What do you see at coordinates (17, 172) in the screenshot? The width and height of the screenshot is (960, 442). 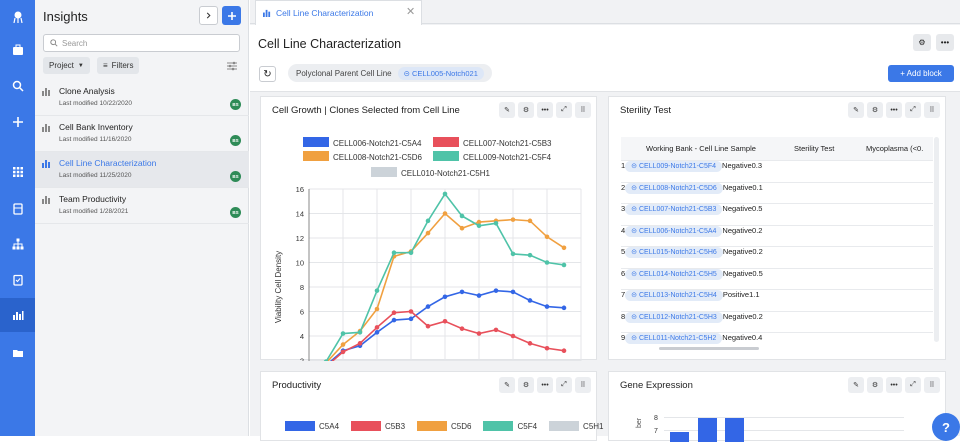 I see `apps-grid-icon` at bounding box center [17, 172].